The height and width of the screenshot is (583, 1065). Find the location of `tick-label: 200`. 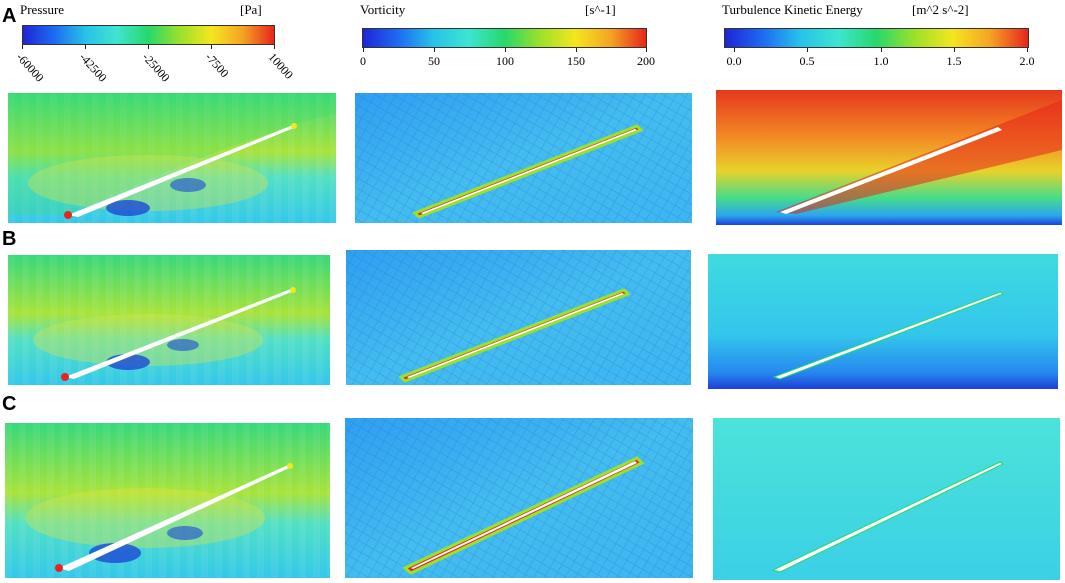

tick-label: 200 is located at coordinates (646, 61).